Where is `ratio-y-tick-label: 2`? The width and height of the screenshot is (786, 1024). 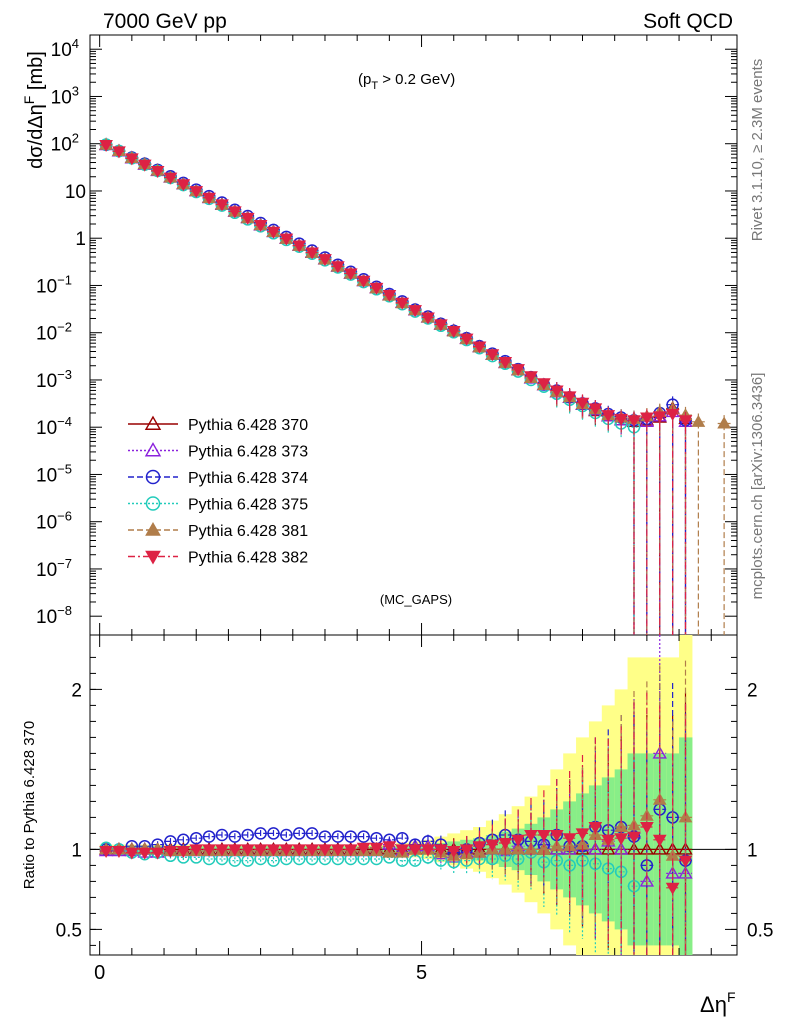
ratio-y-tick-label: 2 is located at coordinates (76, 690).